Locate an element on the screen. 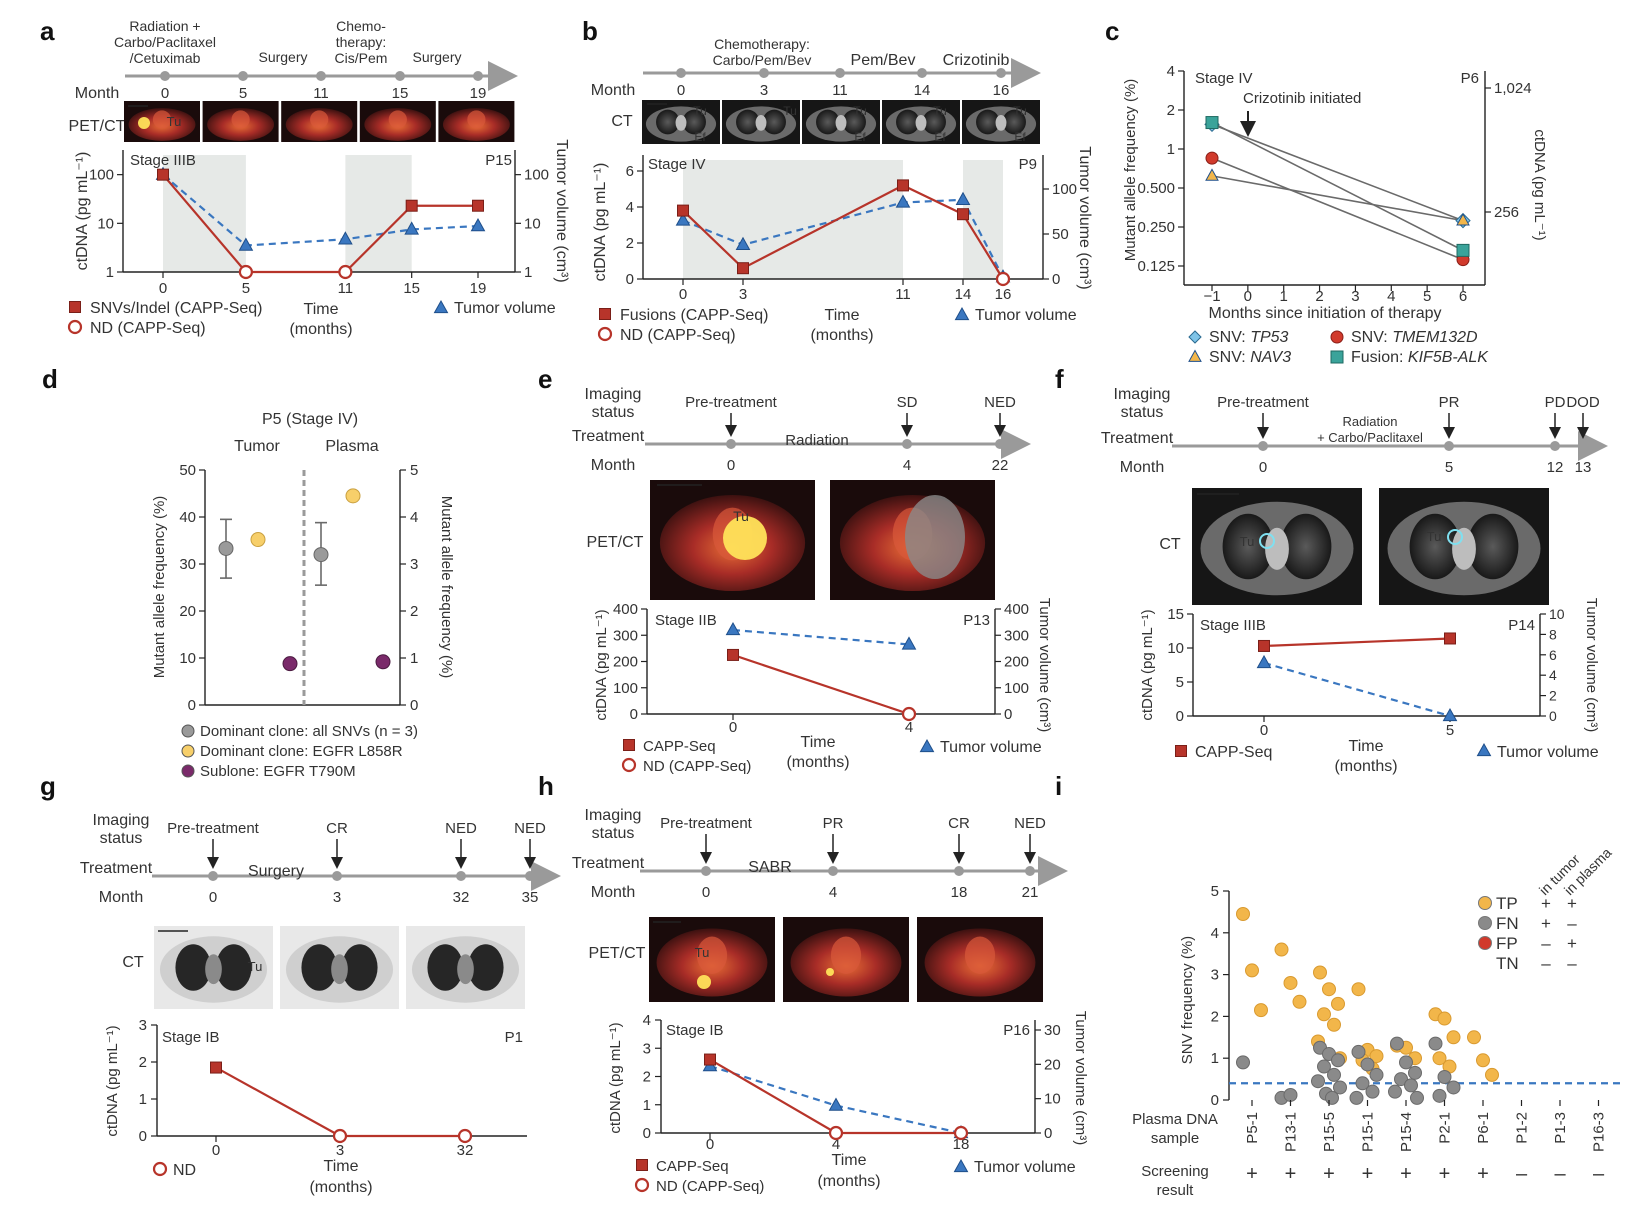  annotation-label: Crizotinib initiated is located at coordinates (1302, 98).